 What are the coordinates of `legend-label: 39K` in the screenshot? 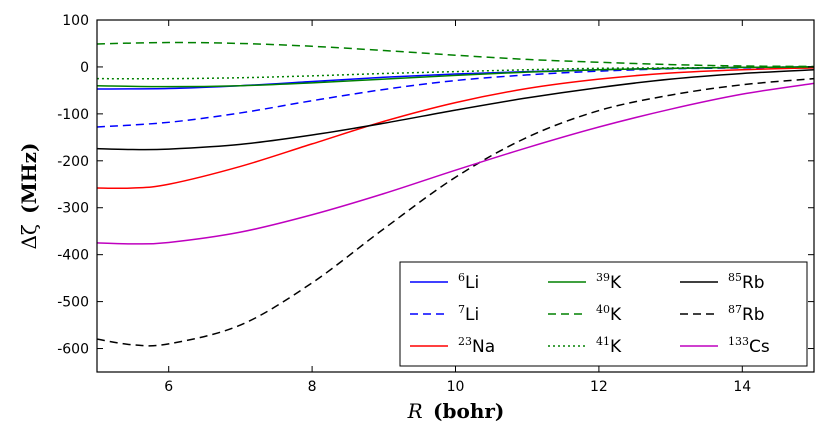 It's located at (609, 282).